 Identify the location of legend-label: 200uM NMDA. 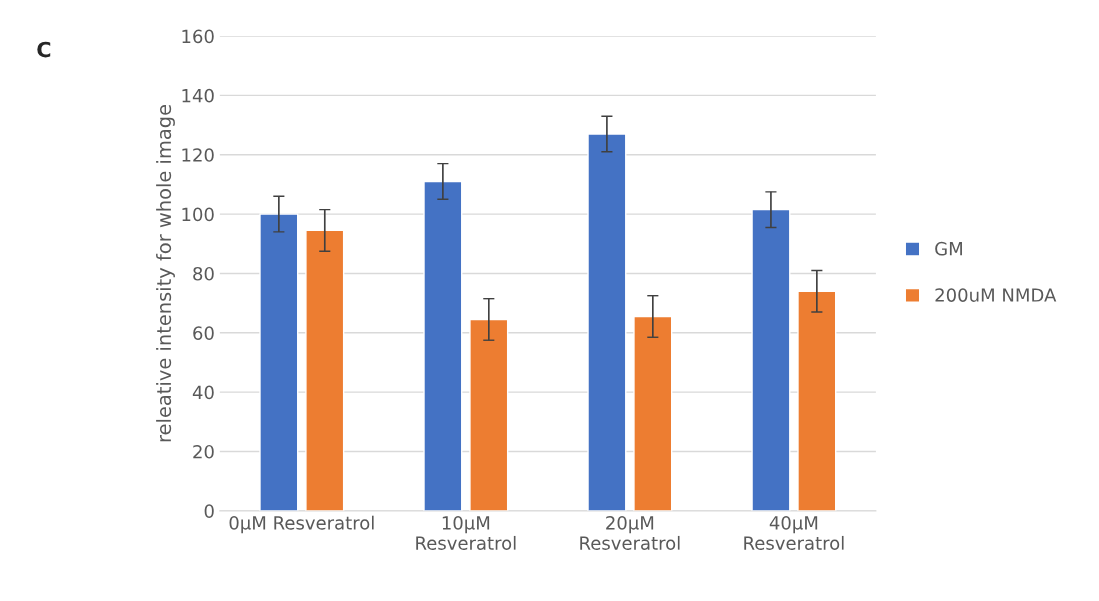
(996, 295).